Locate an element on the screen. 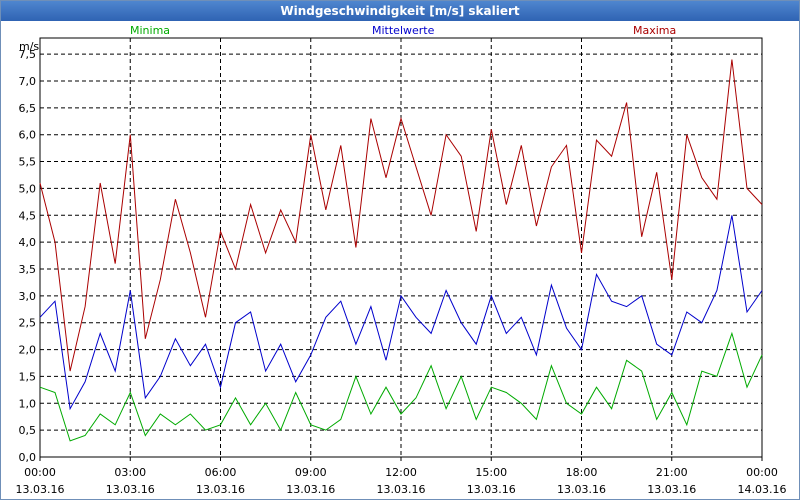 The image size is (800, 500). y-tick-label: 5,0 is located at coordinates (28, 188).